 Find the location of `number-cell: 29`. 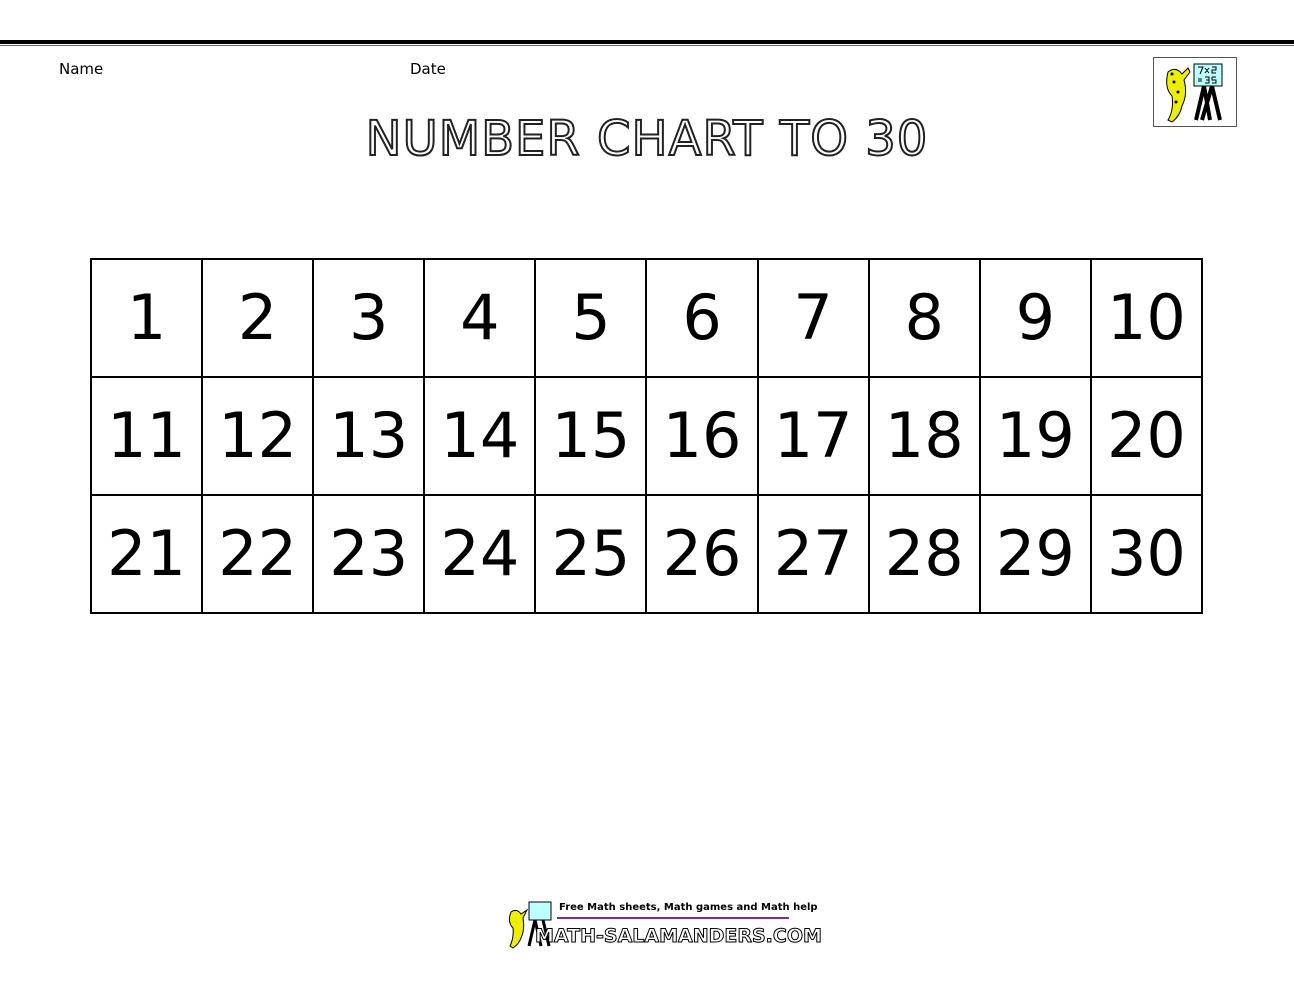

number-cell: 29 is located at coordinates (1035, 554).